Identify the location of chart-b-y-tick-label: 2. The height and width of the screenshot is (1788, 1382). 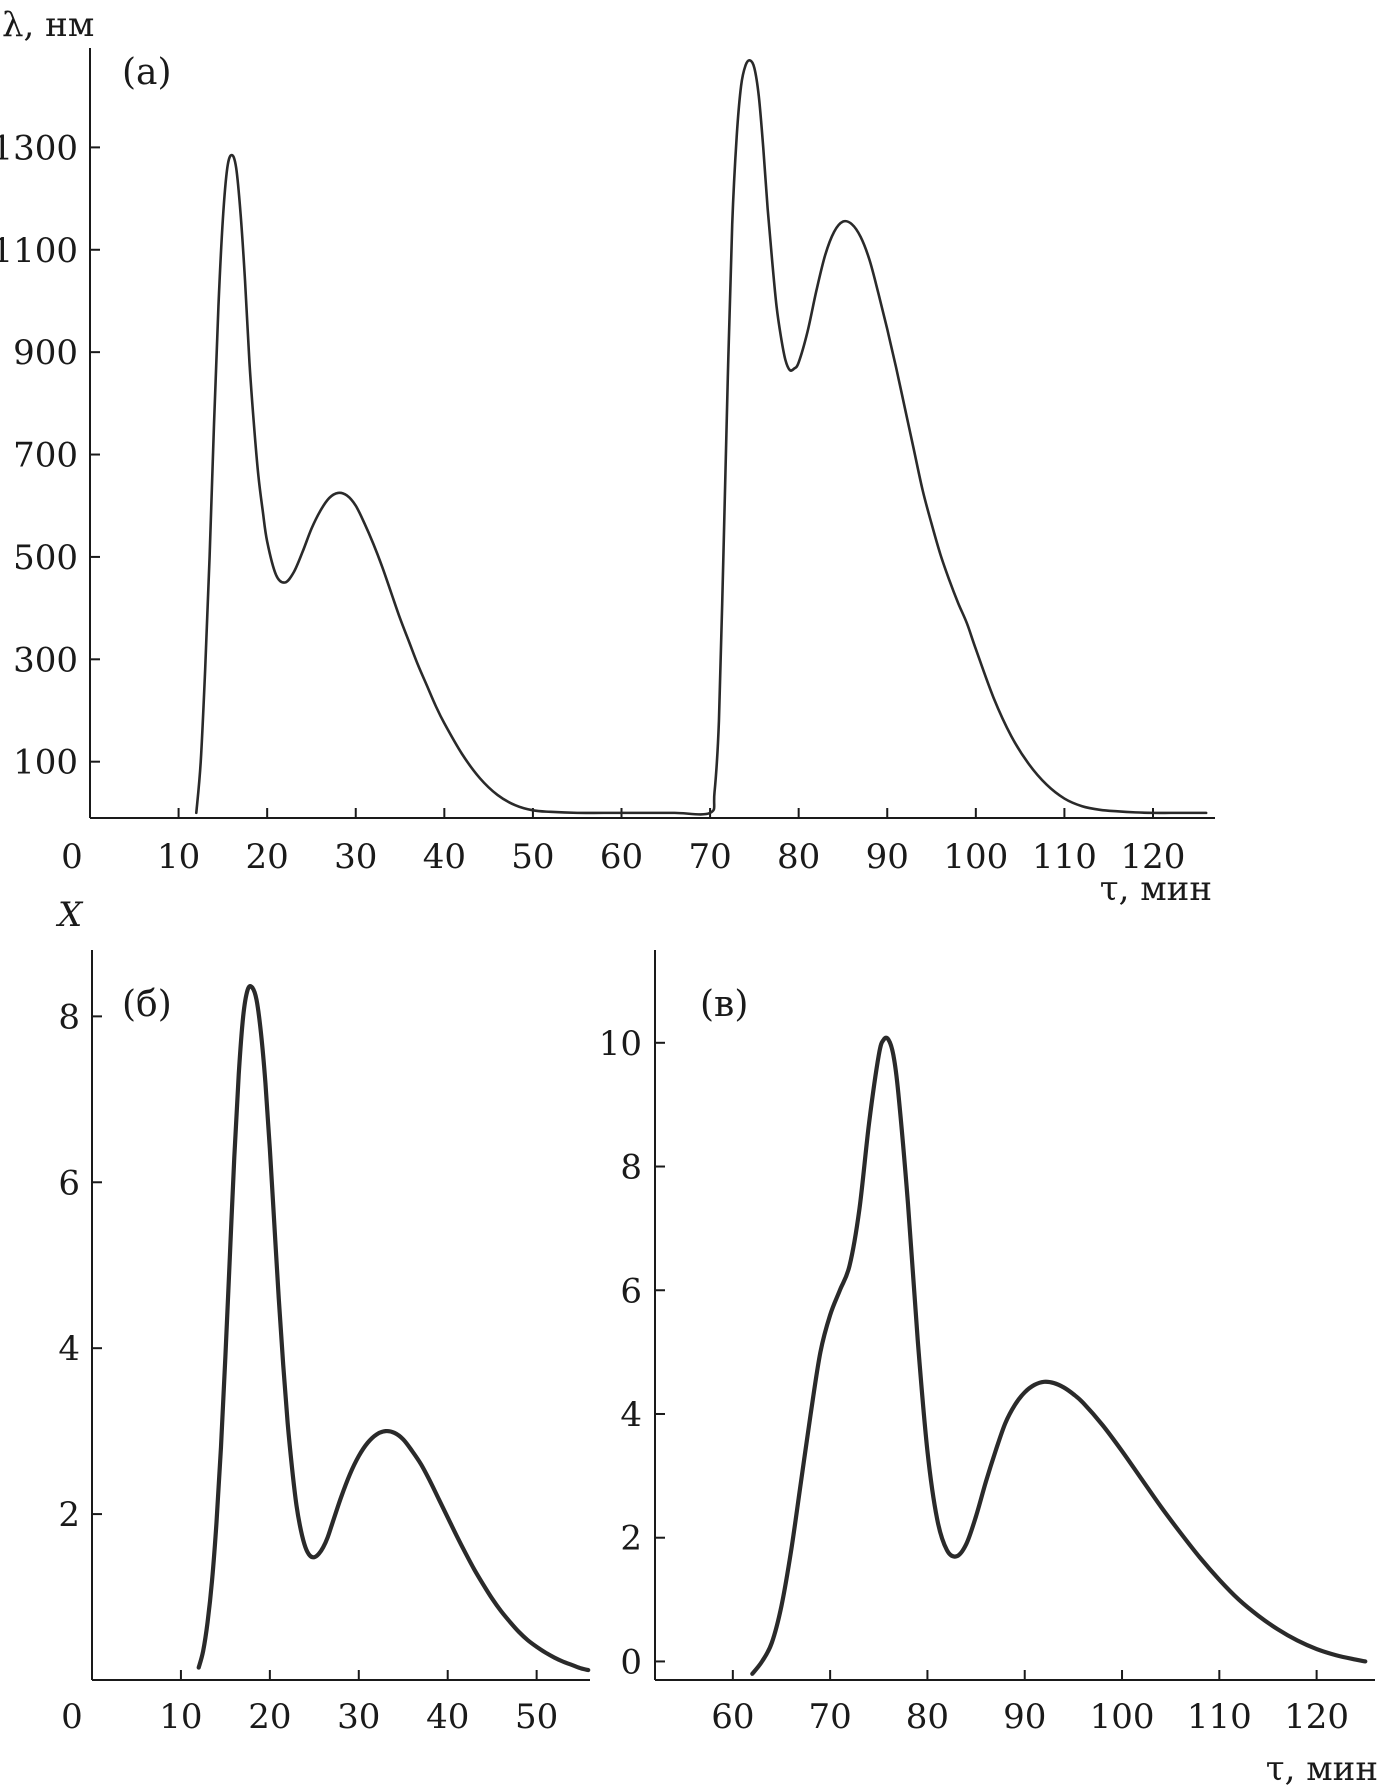
(69, 1515).